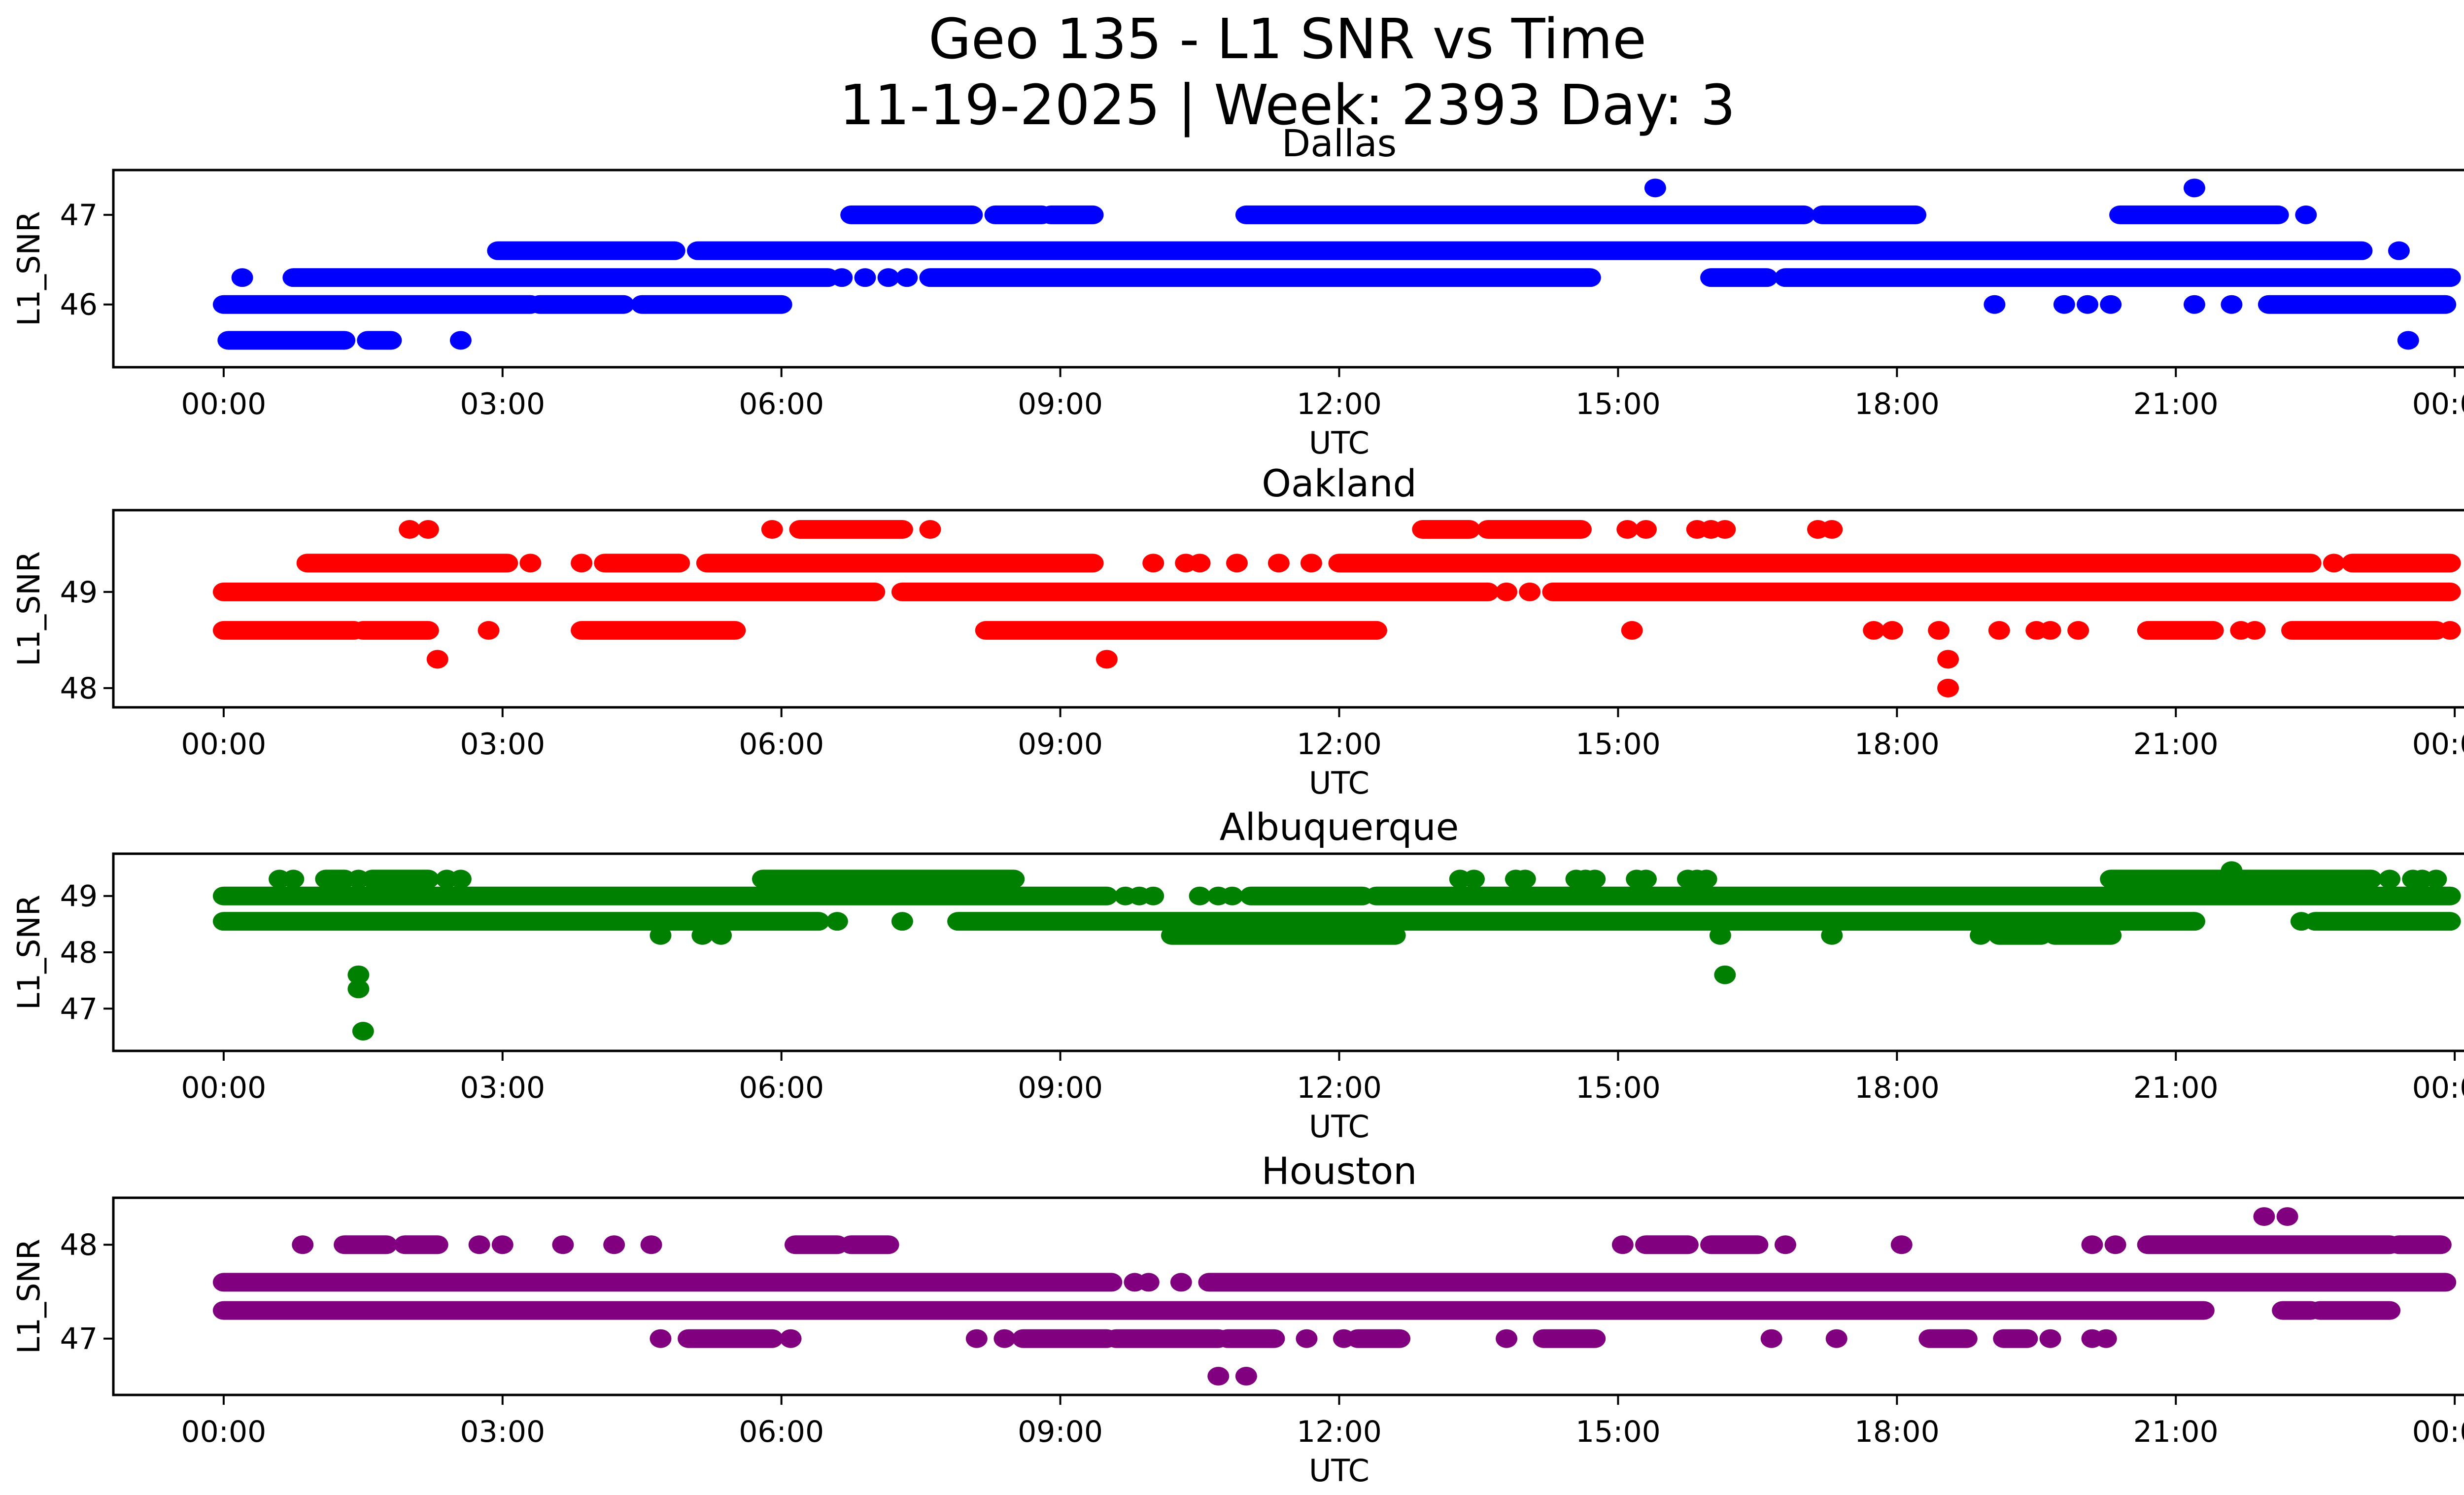  Describe the element at coordinates (1339, 1171) in the screenshot. I see `subplot-title-houston: Houston` at that location.